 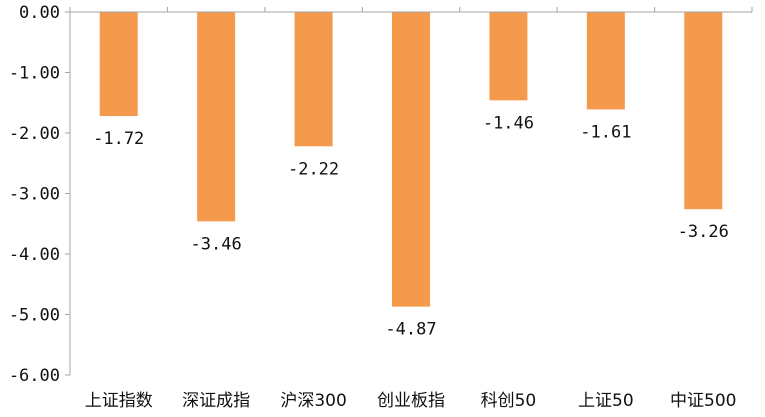 What do you see at coordinates (703, 232) in the screenshot?
I see `data-label: -3.26` at bounding box center [703, 232].